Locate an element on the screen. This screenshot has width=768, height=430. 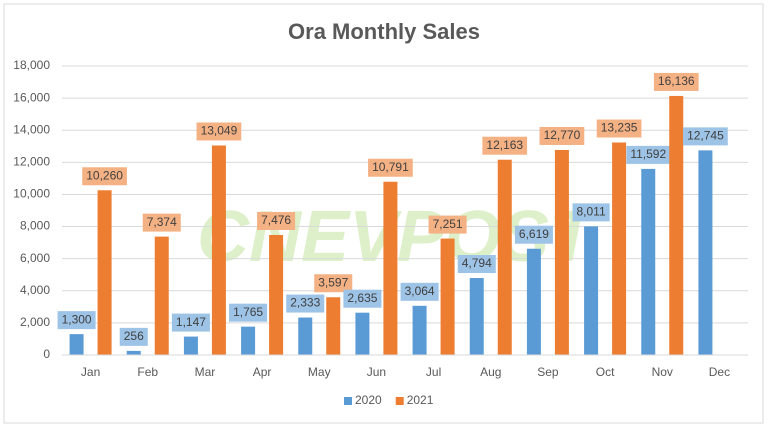
data-label: 7,251 is located at coordinates (448, 224).